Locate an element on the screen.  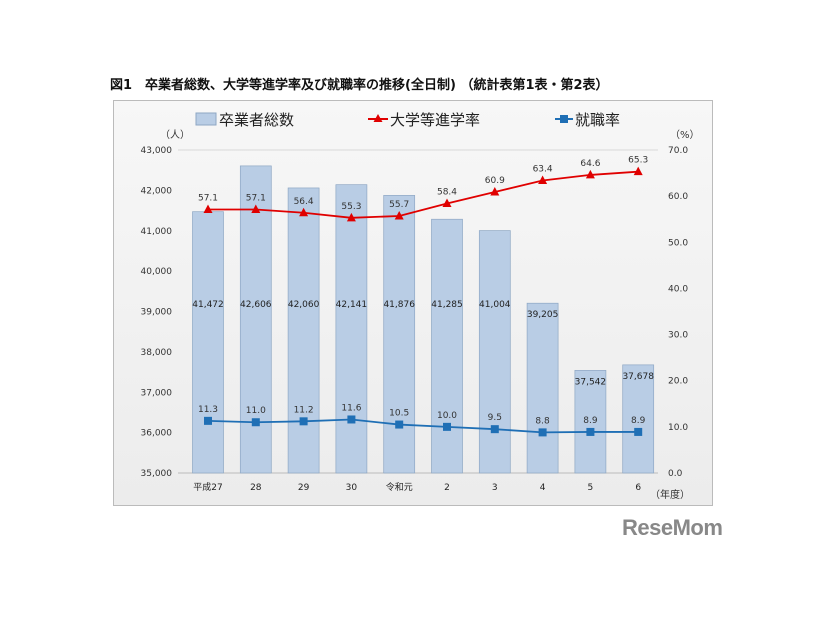
x-tick: 平成27 is located at coordinates (207, 487).